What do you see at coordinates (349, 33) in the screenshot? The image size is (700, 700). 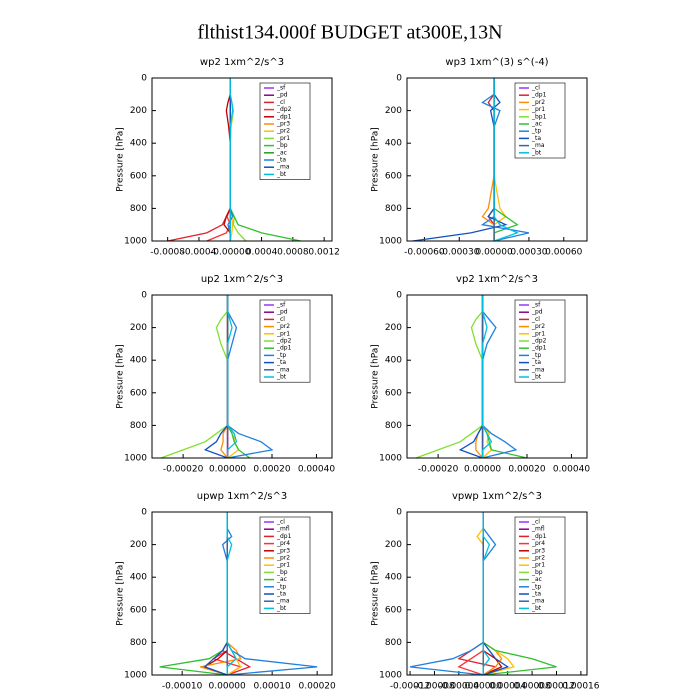 I see `chart-title: flthist134.000f BUDGET at300E,13N` at bounding box center [349, 33].